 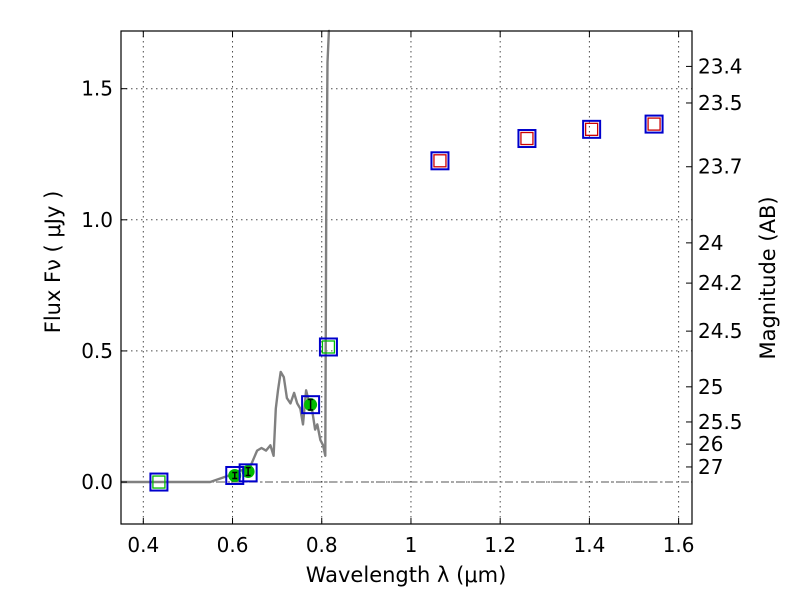 What do you see at coordinates (406, 575) in the screenshot?
I see `x-axis-label: Wavelength λ (μm)` at bounding box center [406, 575].